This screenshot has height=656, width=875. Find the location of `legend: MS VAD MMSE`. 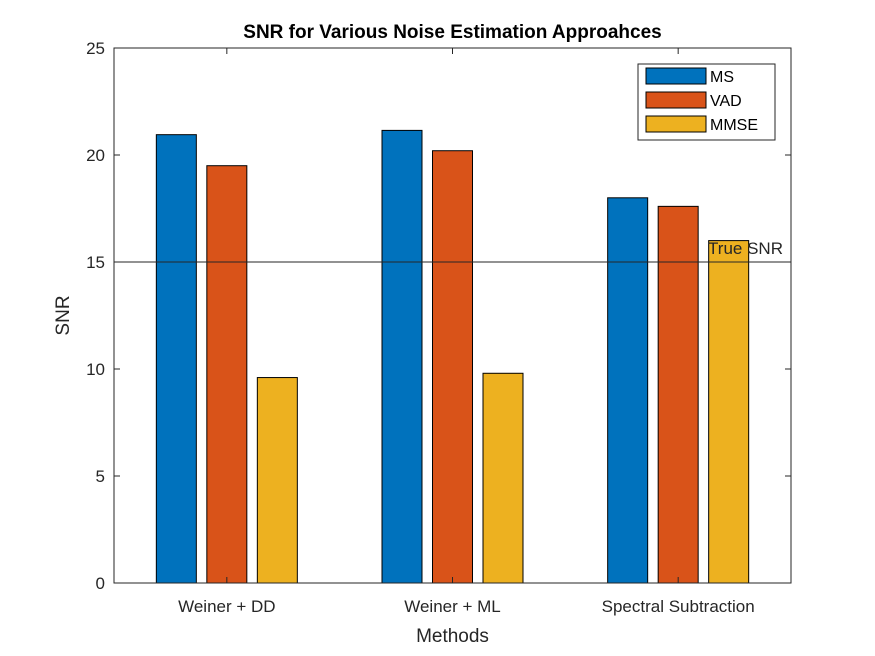

legend: MS VAD MMSE is located at coordinates (706, 102).